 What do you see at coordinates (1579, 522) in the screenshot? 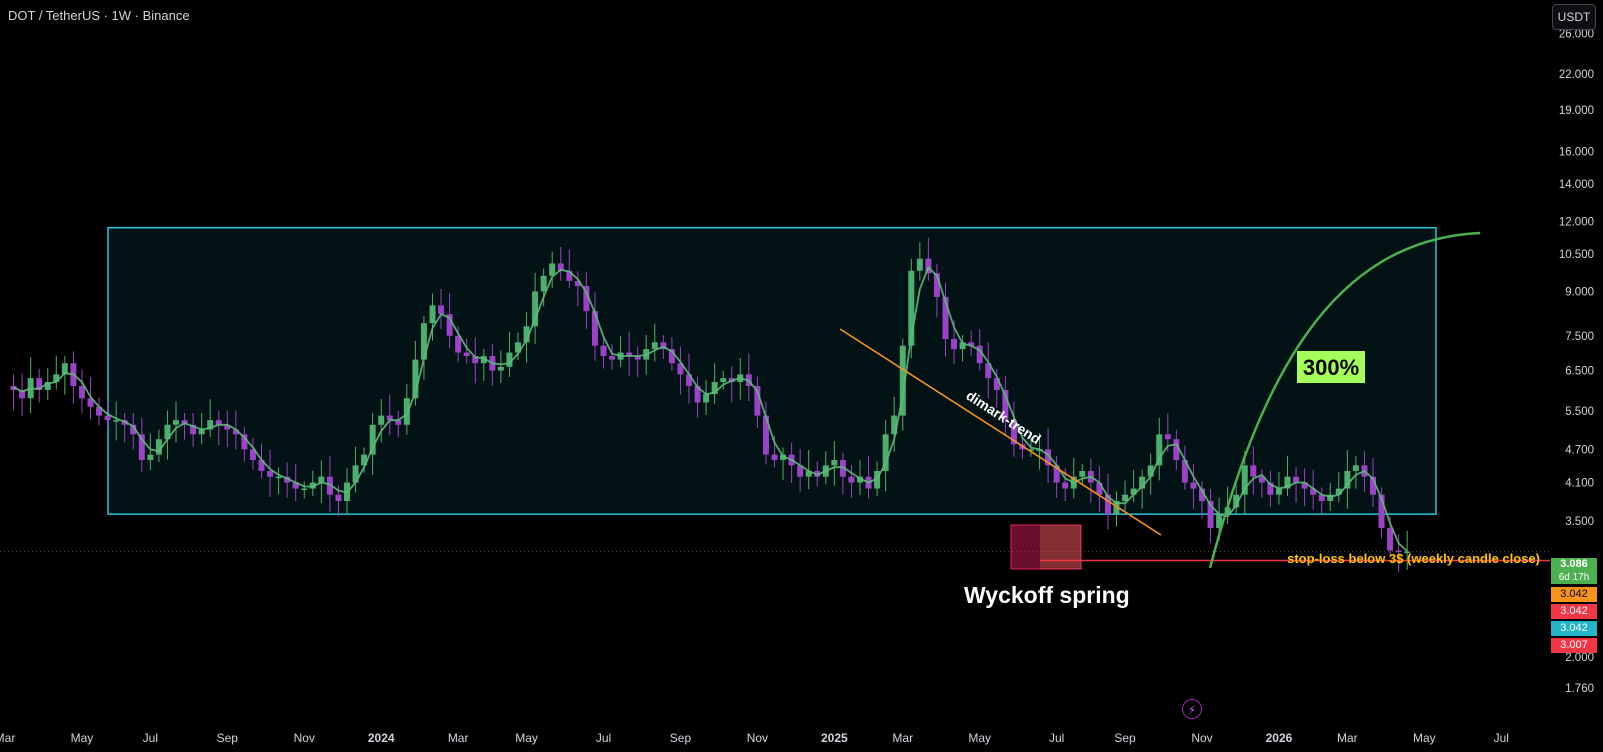
I see `price-tick: 3.500` at bounding box center [1579, 522].